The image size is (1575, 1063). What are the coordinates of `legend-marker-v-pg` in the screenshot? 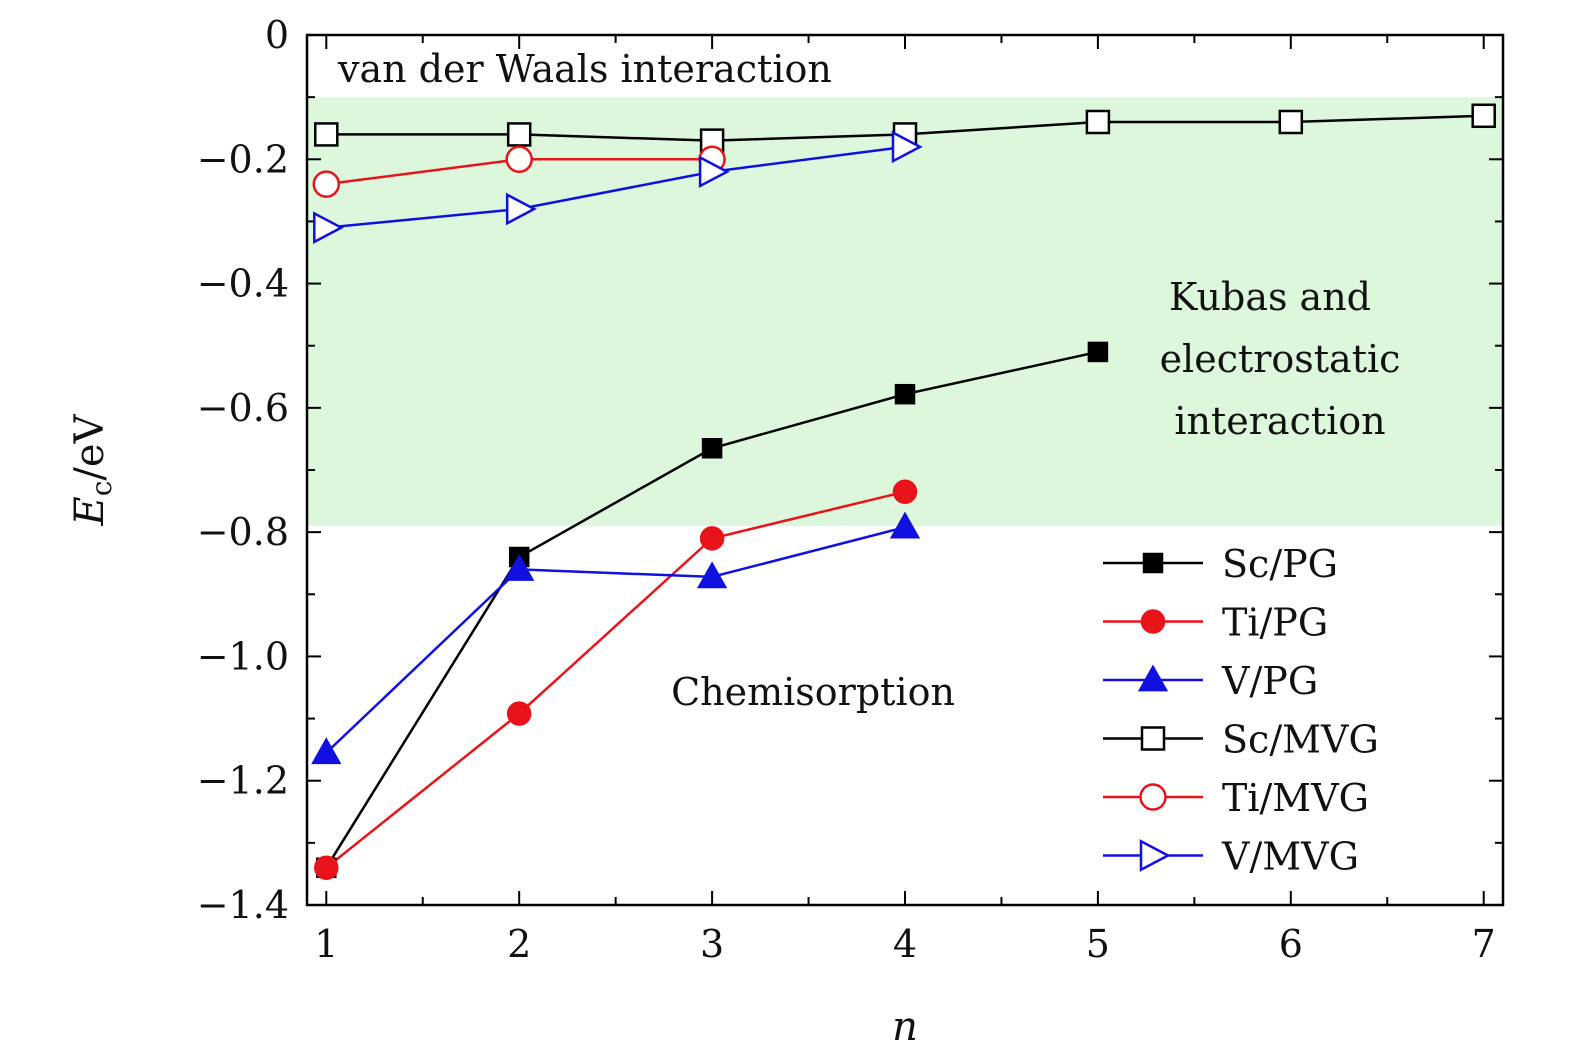 It's located at (1153, 678).